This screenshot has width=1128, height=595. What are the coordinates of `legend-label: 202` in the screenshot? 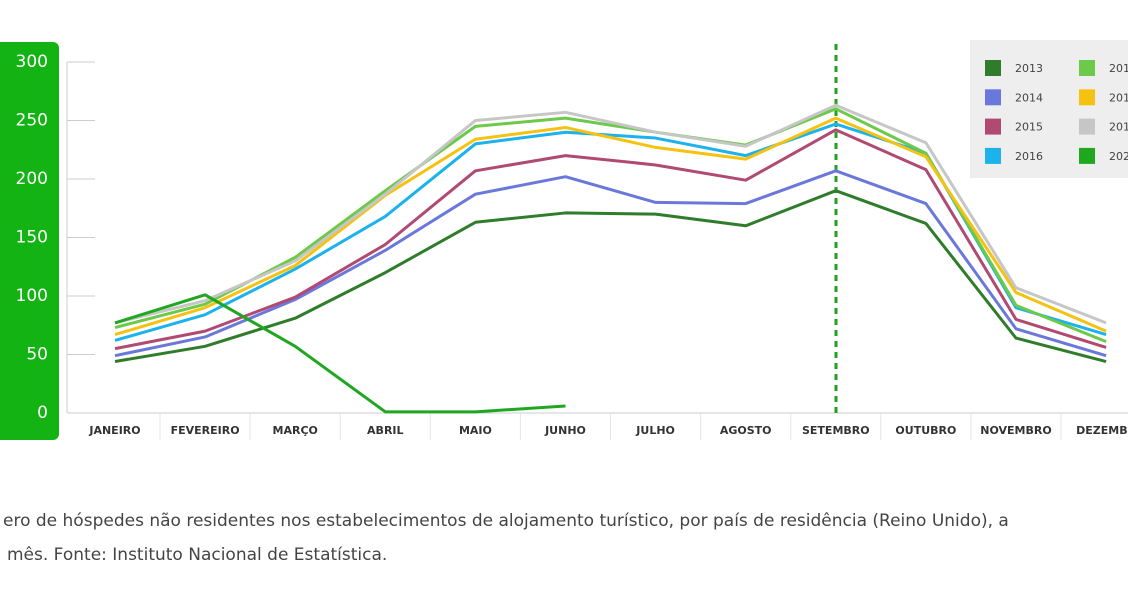 It's located at (1118, 156).